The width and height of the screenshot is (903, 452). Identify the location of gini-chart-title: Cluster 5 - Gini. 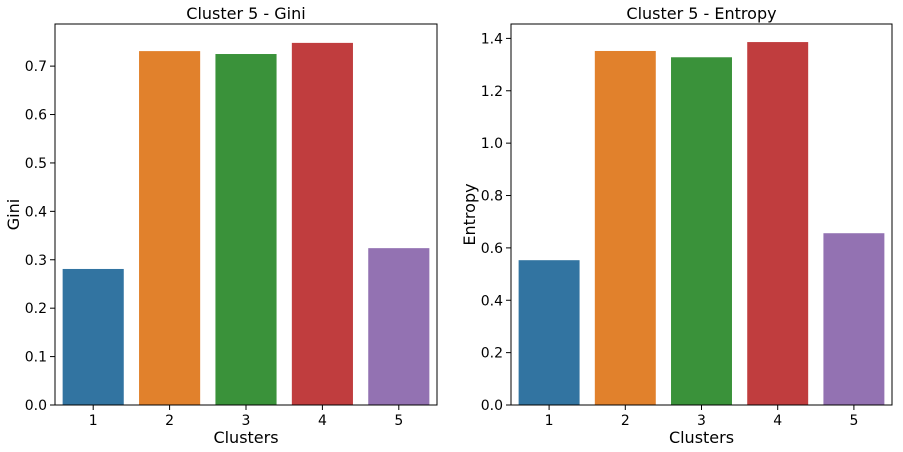
(245, 13).